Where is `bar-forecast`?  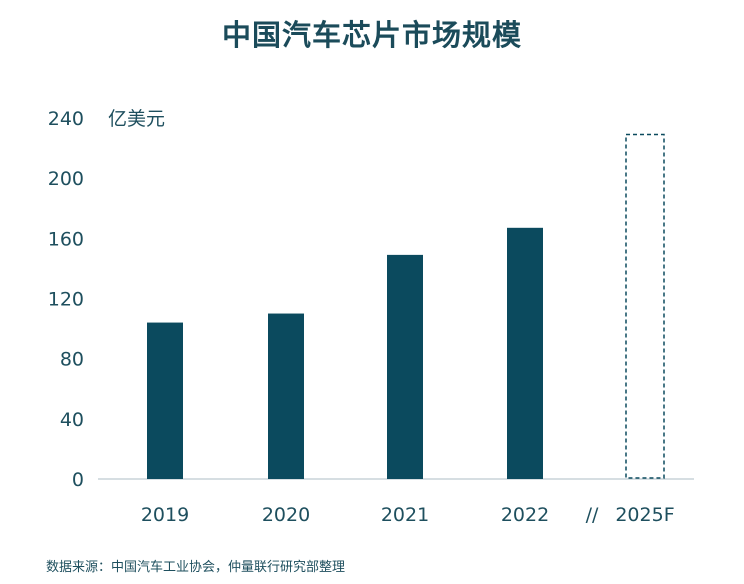
bar-forecast is located at coordinates (645, 306).